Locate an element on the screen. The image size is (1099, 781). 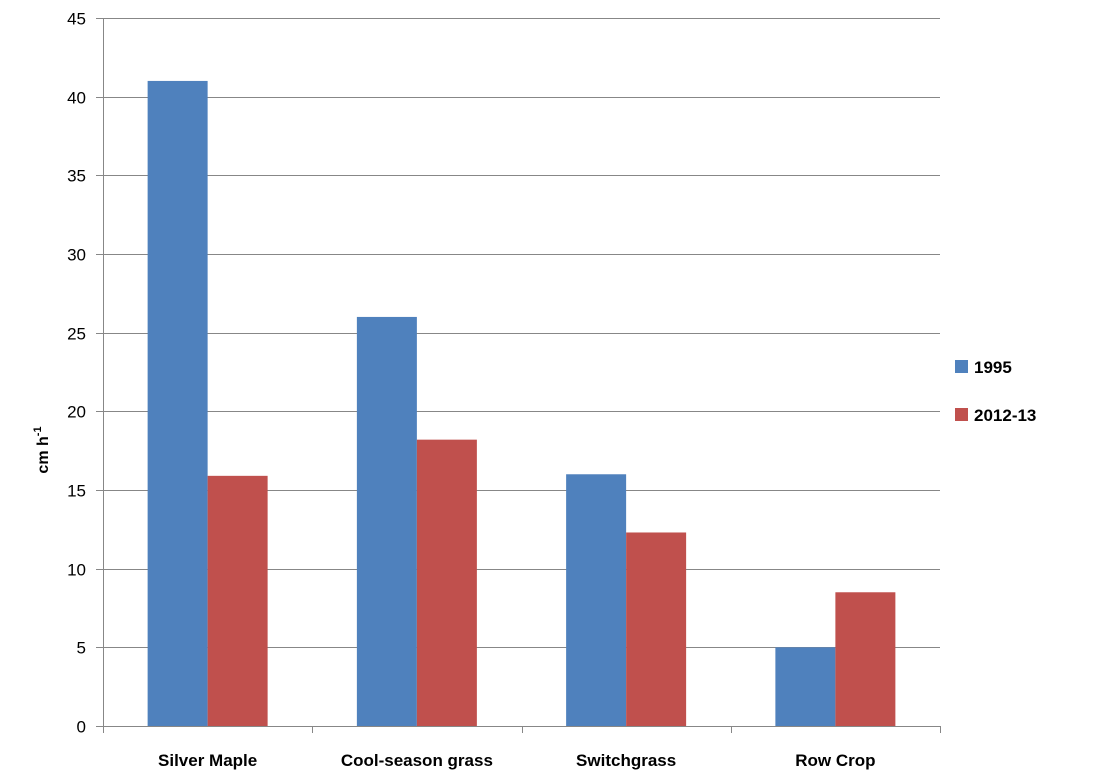
y-tick-labels: 0 5 10 15 20 25 30 35 40 45 is located at coordinates (76, 373).